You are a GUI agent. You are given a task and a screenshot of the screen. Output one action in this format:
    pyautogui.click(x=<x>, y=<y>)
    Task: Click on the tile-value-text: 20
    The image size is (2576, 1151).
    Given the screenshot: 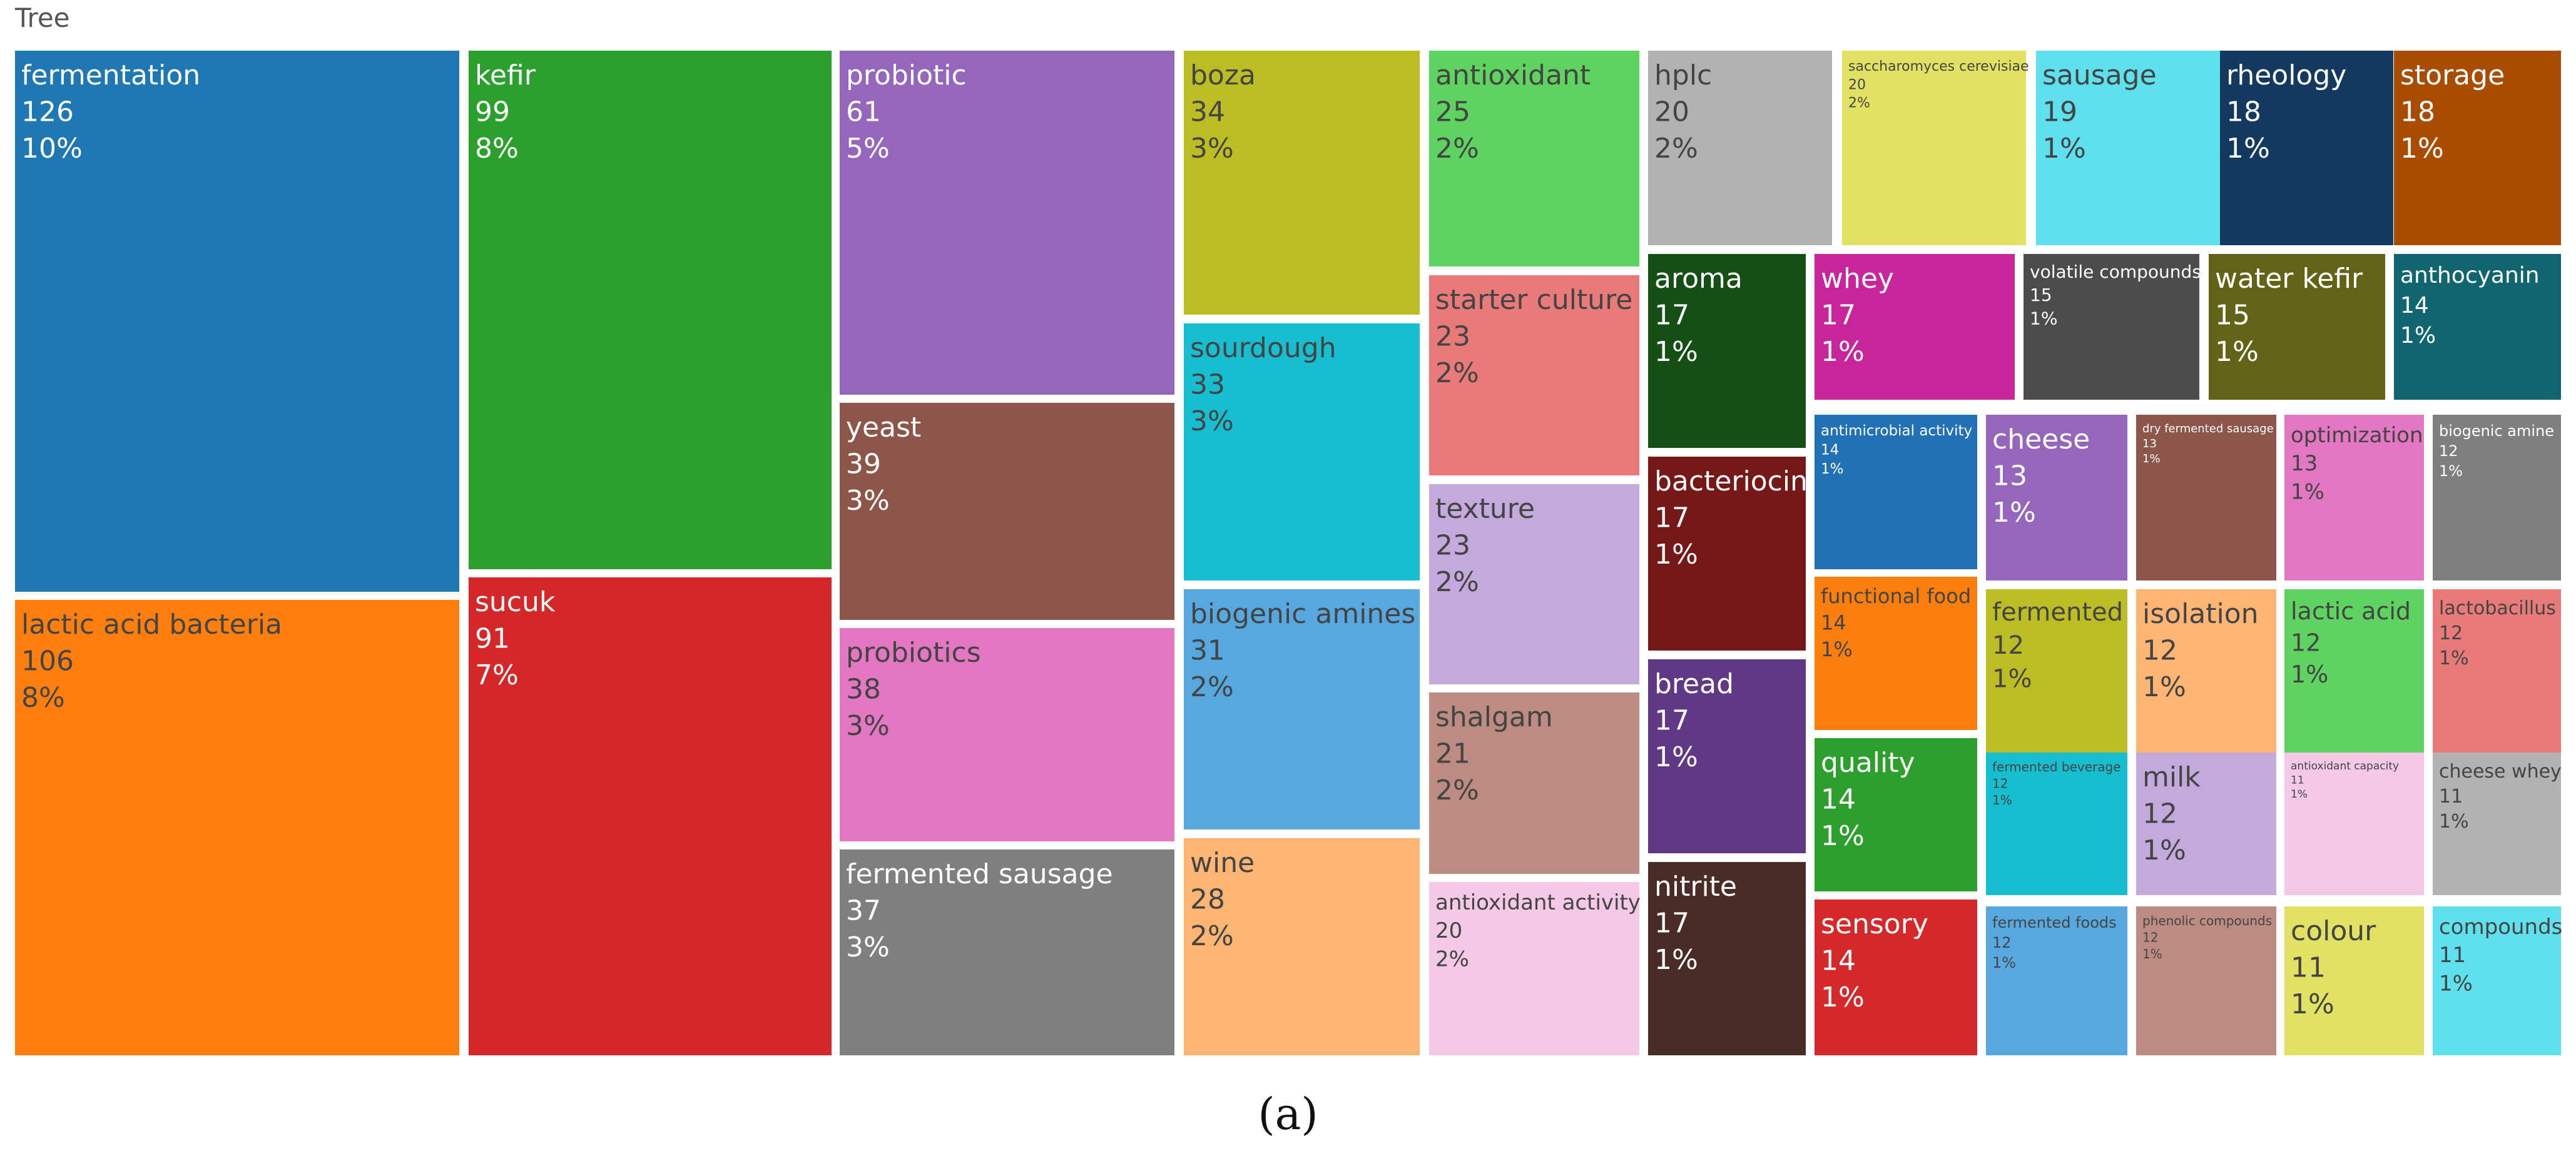 What is the action you would take?
    pyautogui.click(x=1672, y=112)
    